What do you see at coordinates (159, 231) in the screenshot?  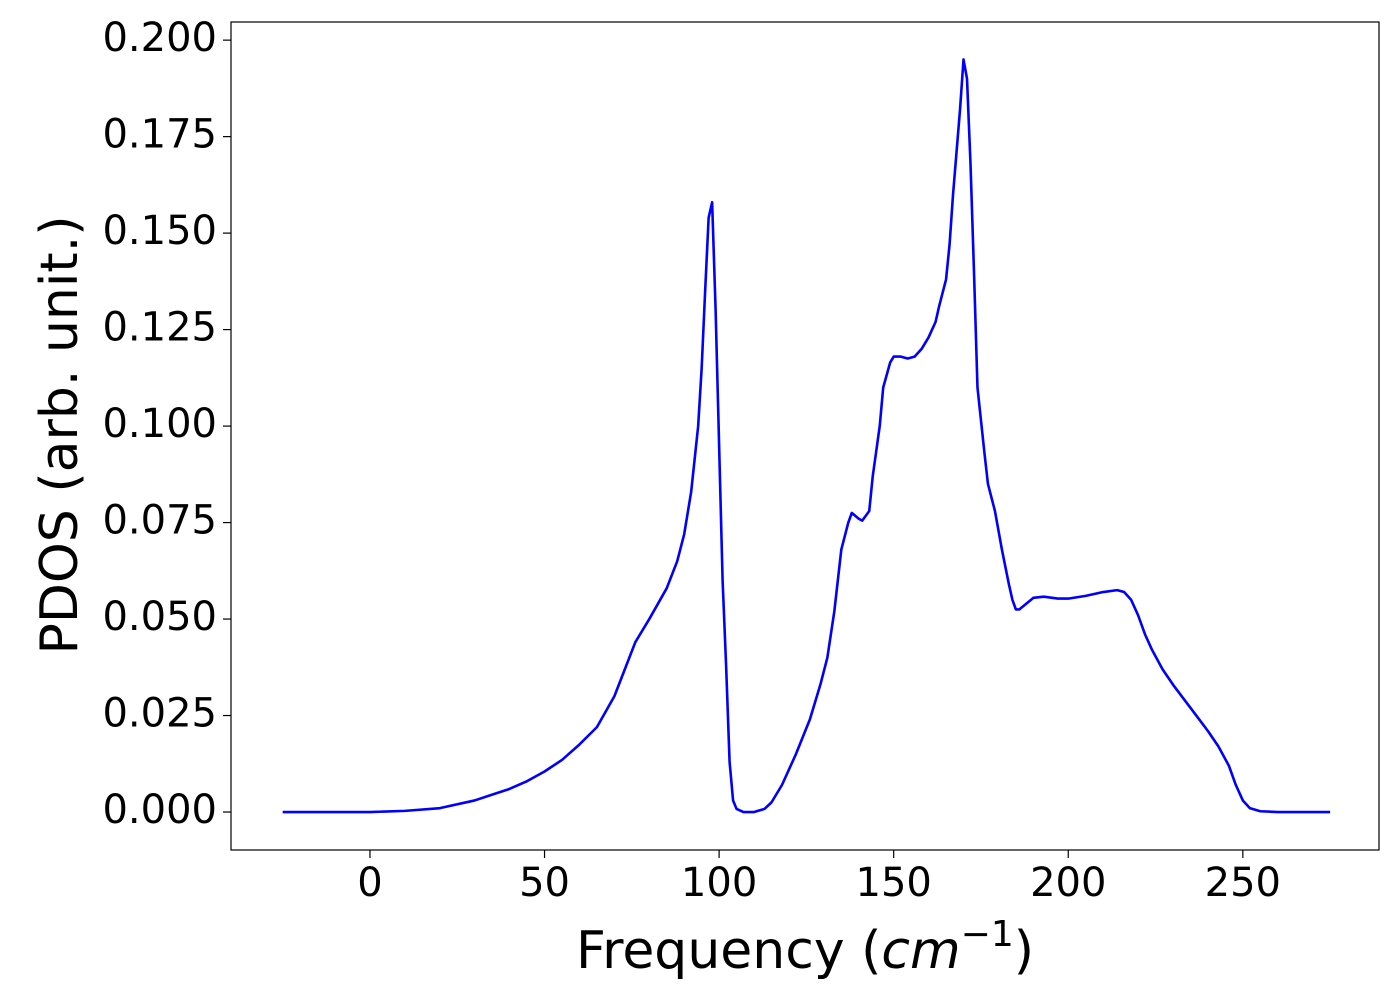 I see `y-tick-label: 0.150` at bounding box center [159, 231].